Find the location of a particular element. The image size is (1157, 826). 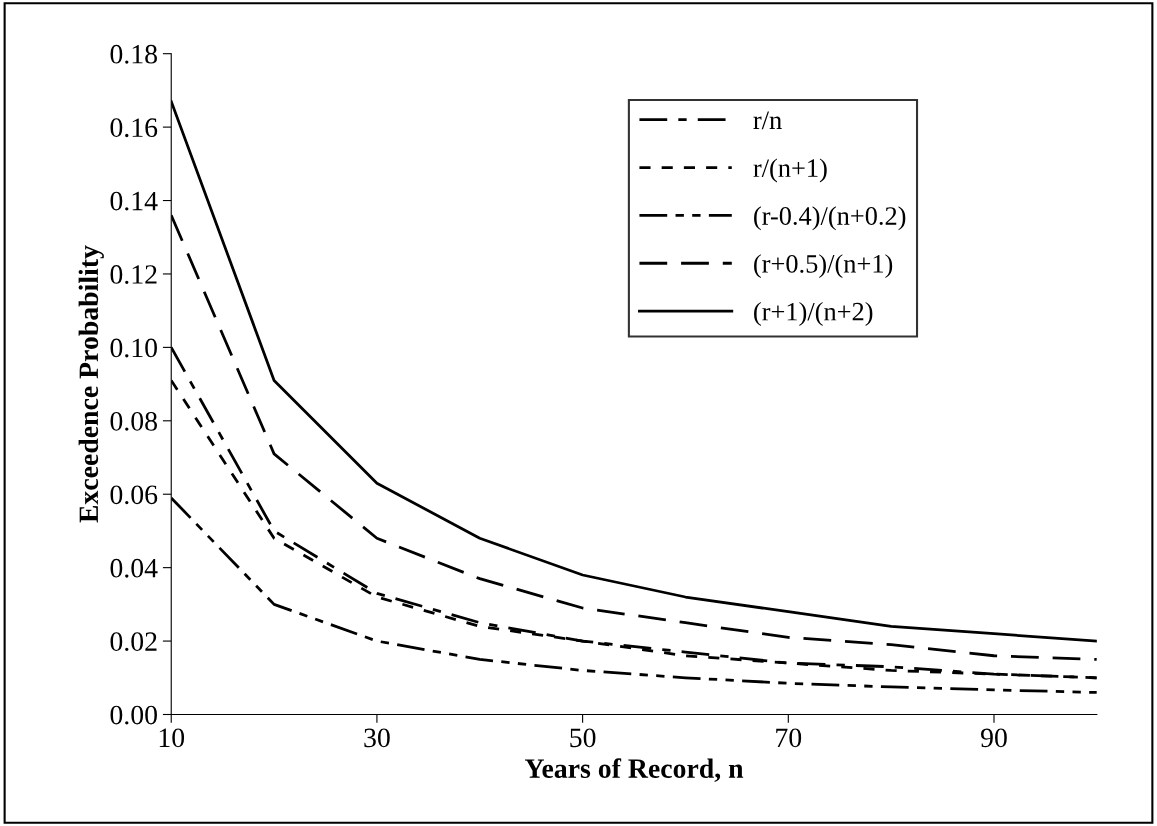

legend-label: (r-0.4)/(n+0.2) is located at coordinates (830, 218).